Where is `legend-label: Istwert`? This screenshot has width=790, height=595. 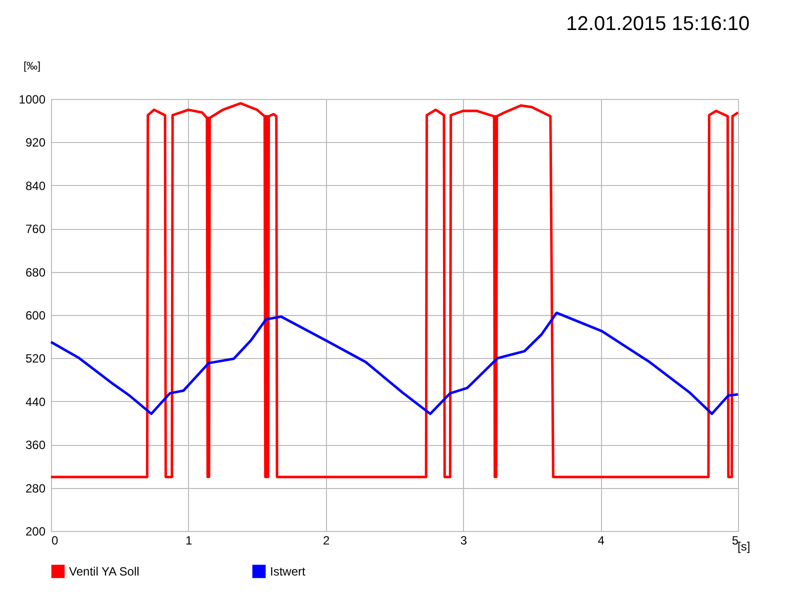 legend-label: Istwert is located at coordinates (288, 571).